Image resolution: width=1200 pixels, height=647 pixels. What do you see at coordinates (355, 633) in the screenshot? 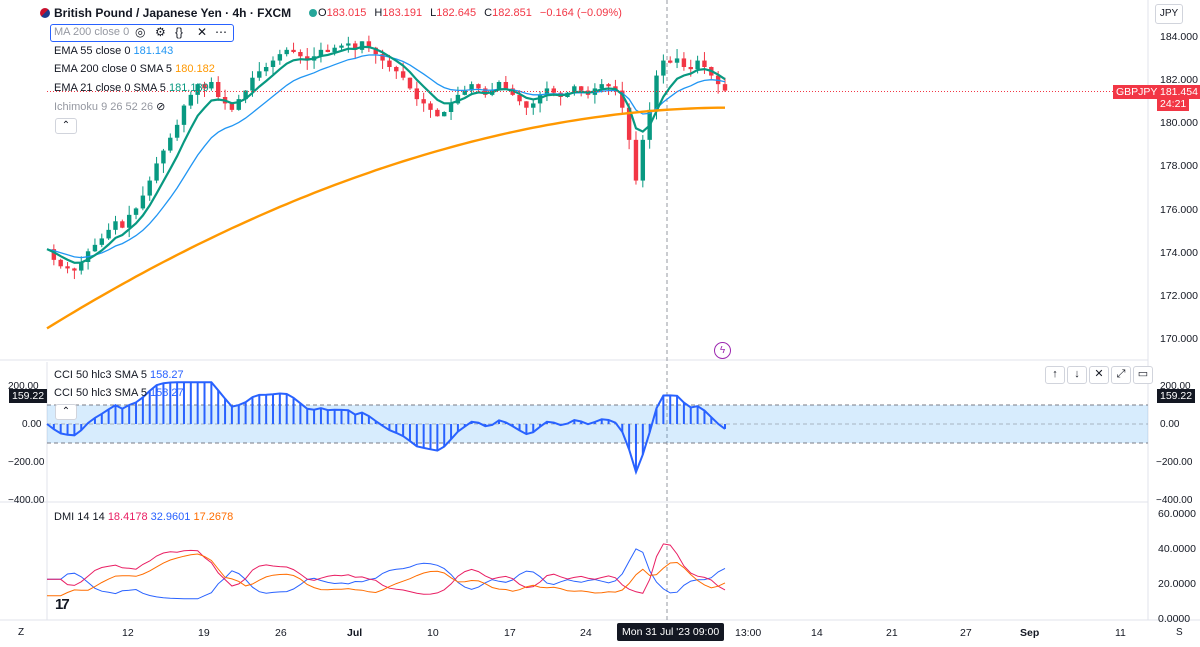
I see `time-tick: Jul` at bounding box center [355, 633].